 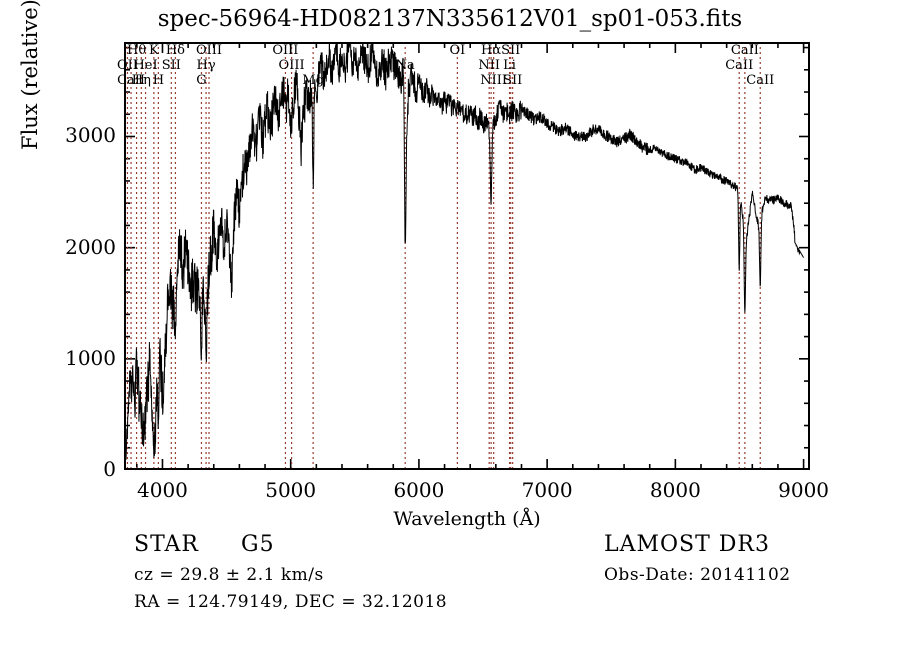 I want to click on x-axis-label: Wavelength (Å), so click(x=467, y=519).